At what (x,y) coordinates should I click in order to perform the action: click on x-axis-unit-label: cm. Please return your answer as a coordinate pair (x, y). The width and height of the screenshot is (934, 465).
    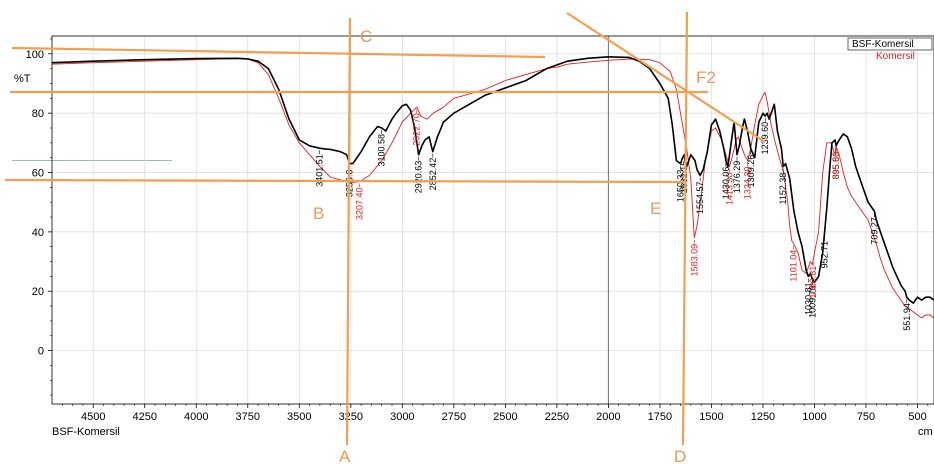
    Looking at the image, I should click on (925, 432).